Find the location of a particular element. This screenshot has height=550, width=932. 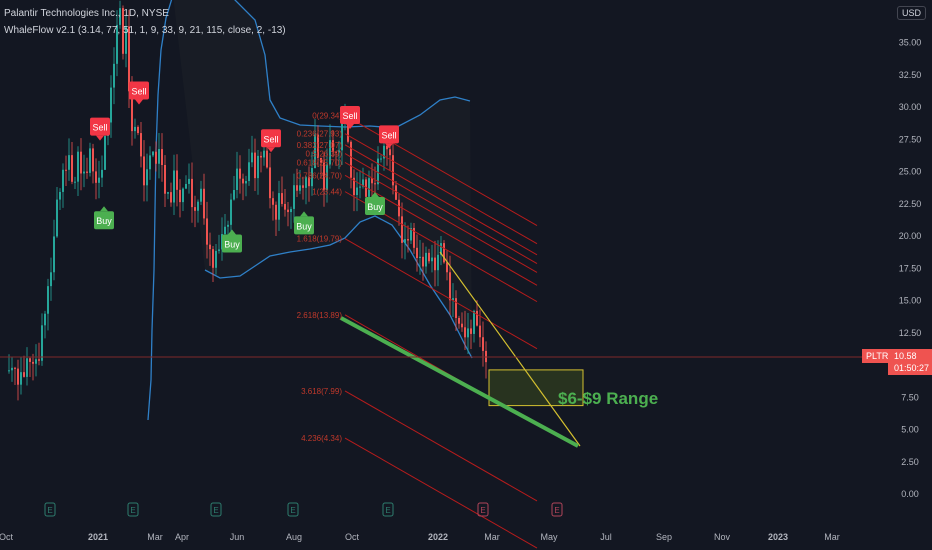

band-upper is located at coordinates (352, 64).